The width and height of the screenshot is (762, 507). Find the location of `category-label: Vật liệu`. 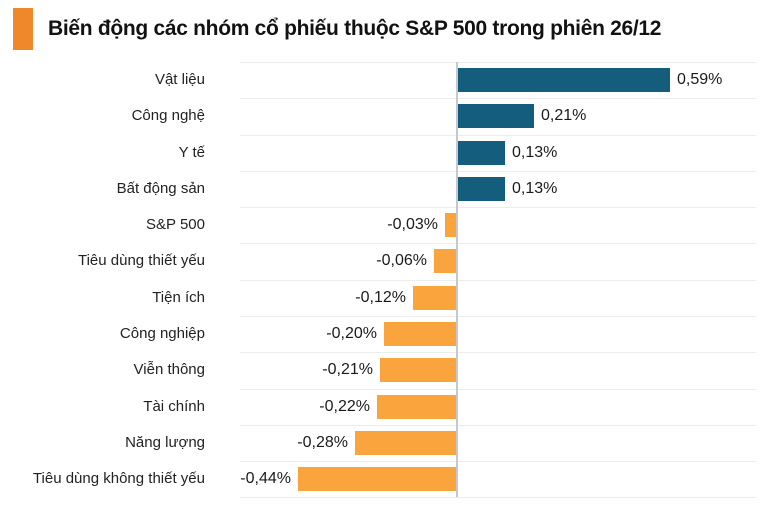

category-label: Vật liệu is located at coordinates (179, 79).